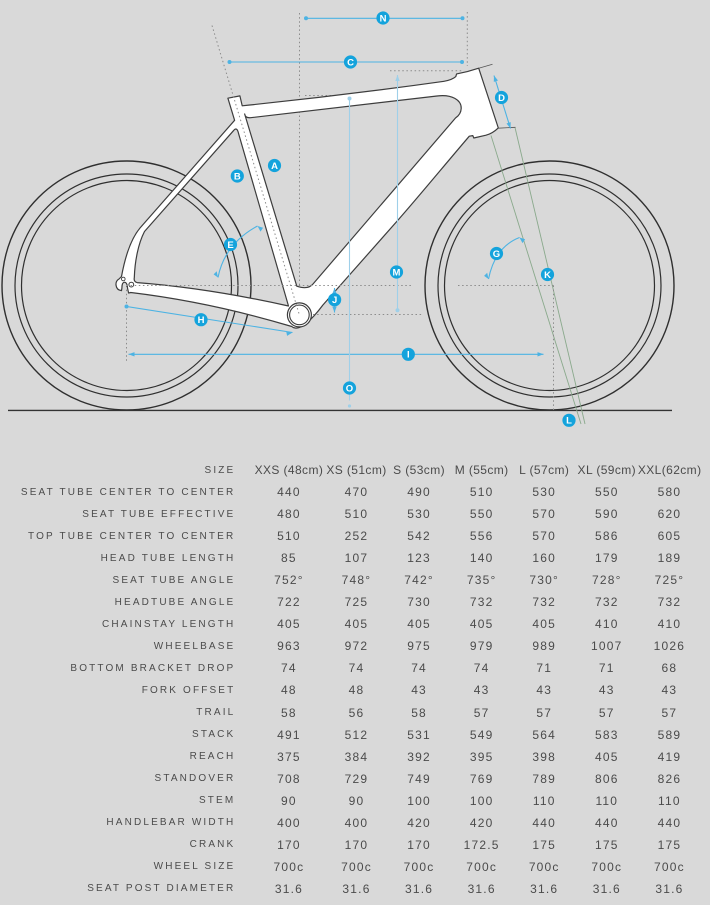 Image resolution: width=710 pixels, height=905 pixels. What do you see at coordinates (569, 421) in the screenshot?
I see `svg-text: L` at bounding box center [569, 421].